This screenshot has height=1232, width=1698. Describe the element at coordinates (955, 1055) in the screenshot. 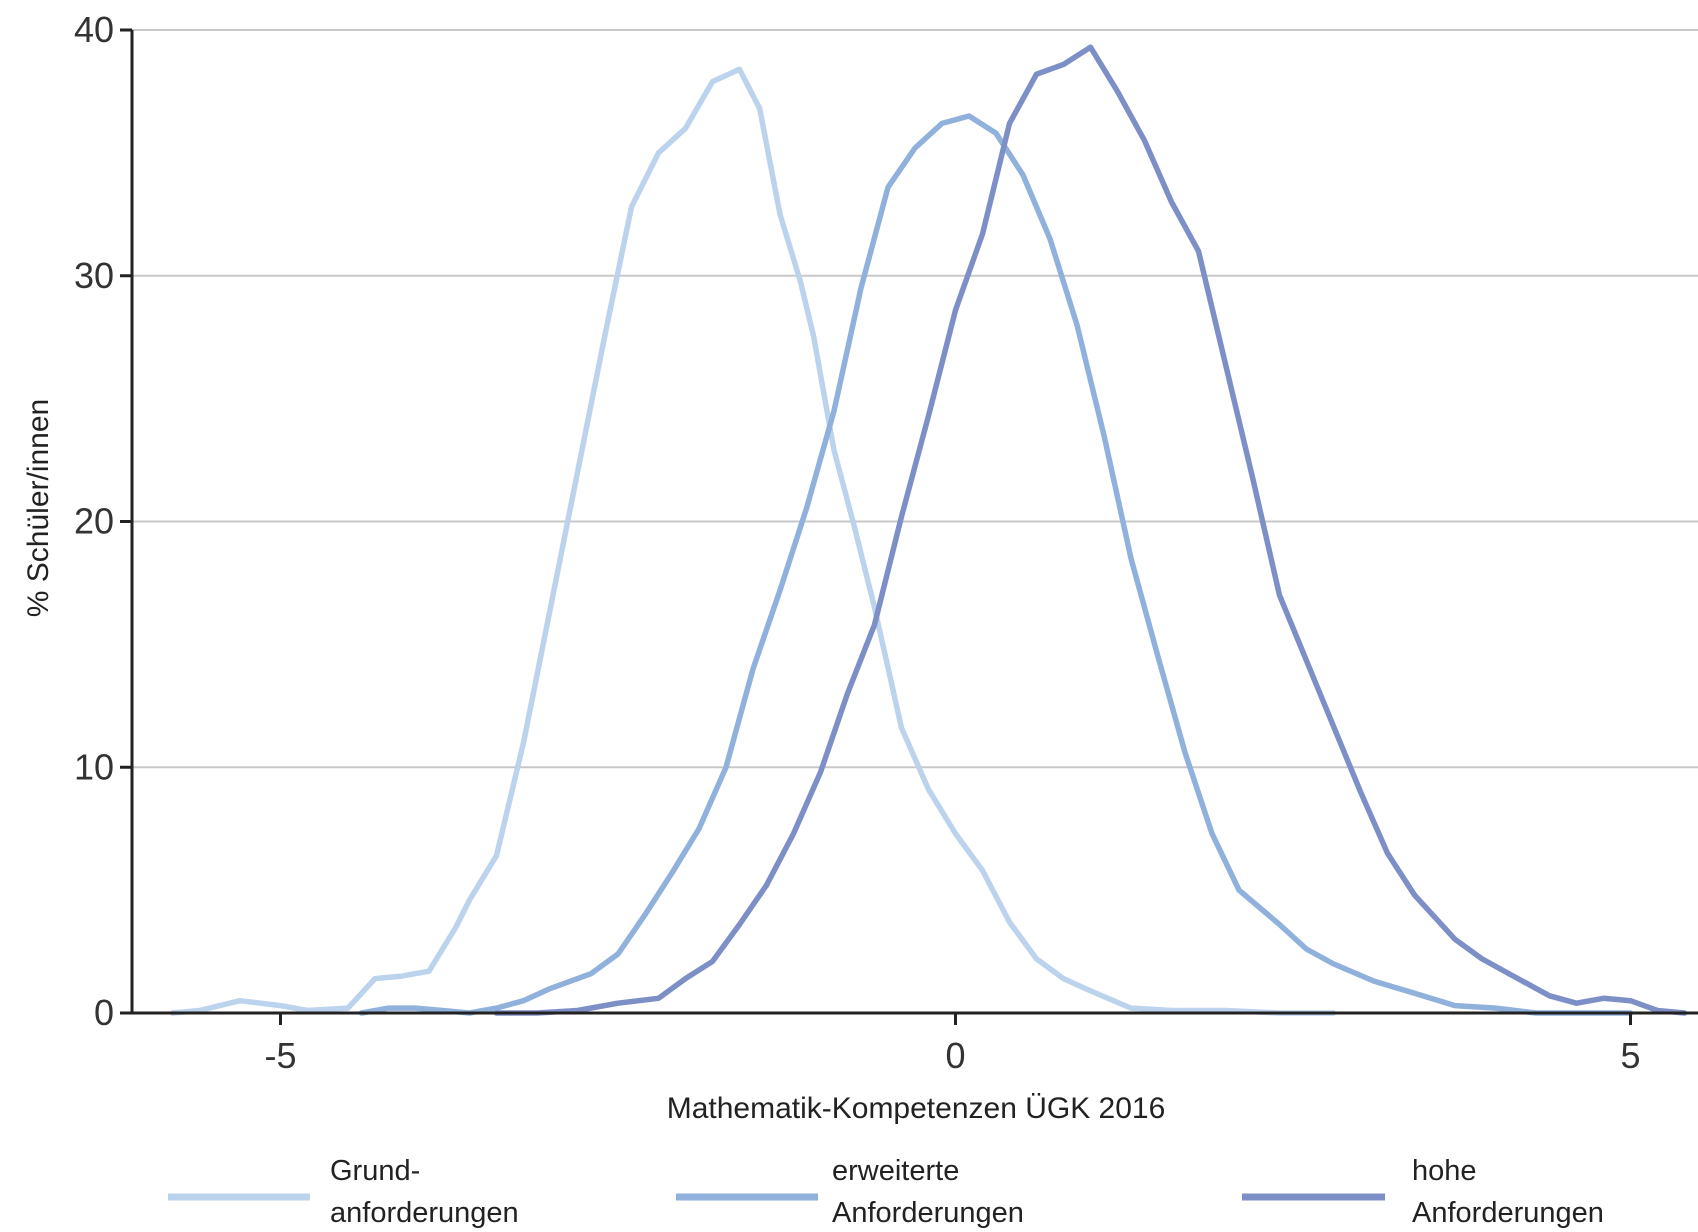

I see `x-tick-label: 0` at that location.